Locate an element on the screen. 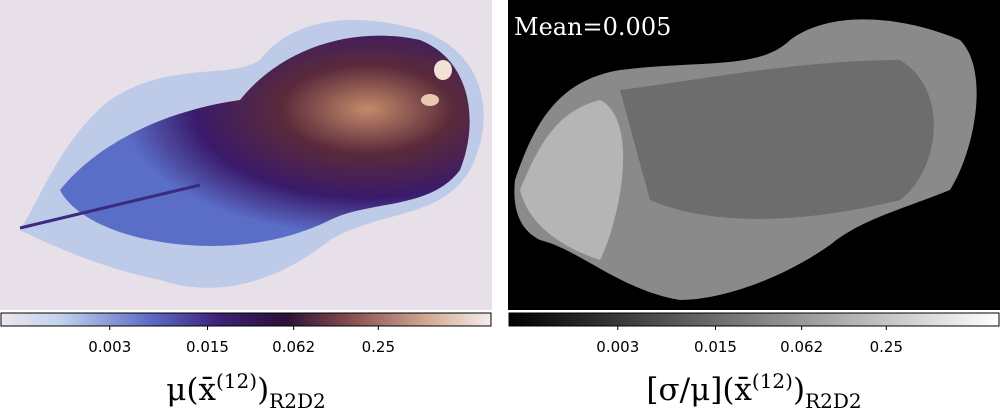  panel-title: μ(x̄(12))R2D2 is located at coordinates (245, 391).